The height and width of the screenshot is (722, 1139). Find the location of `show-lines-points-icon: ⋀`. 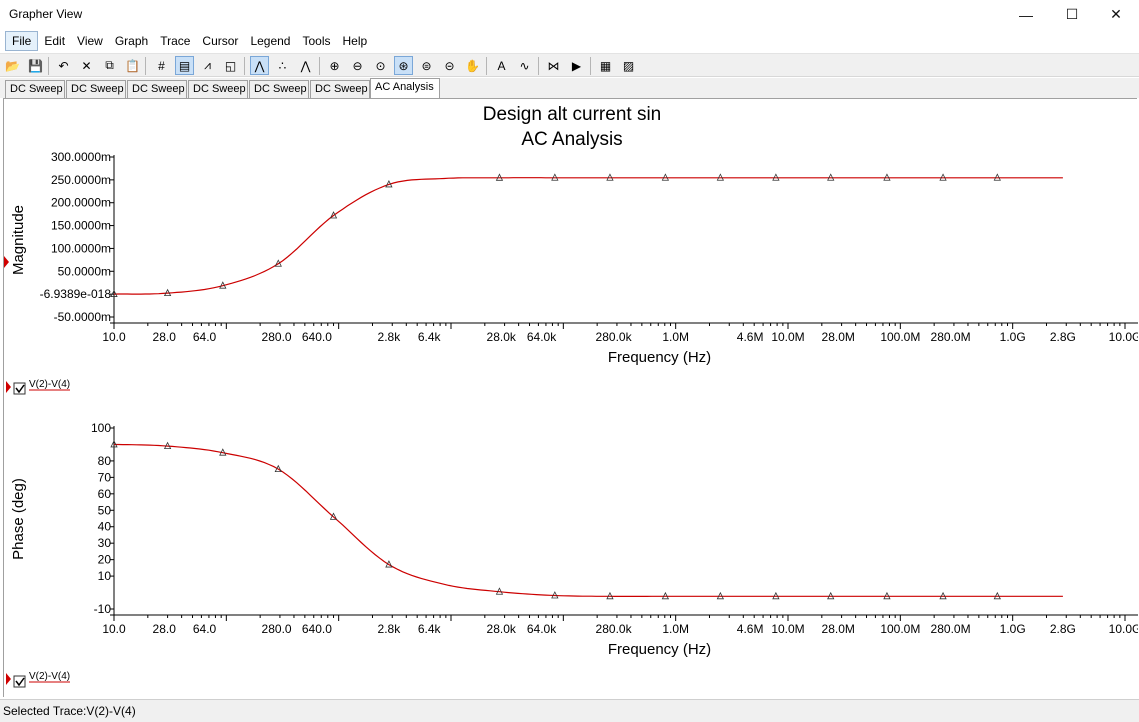

show-lines-points-icon: ⋀ is located at coordinates (305, 65).